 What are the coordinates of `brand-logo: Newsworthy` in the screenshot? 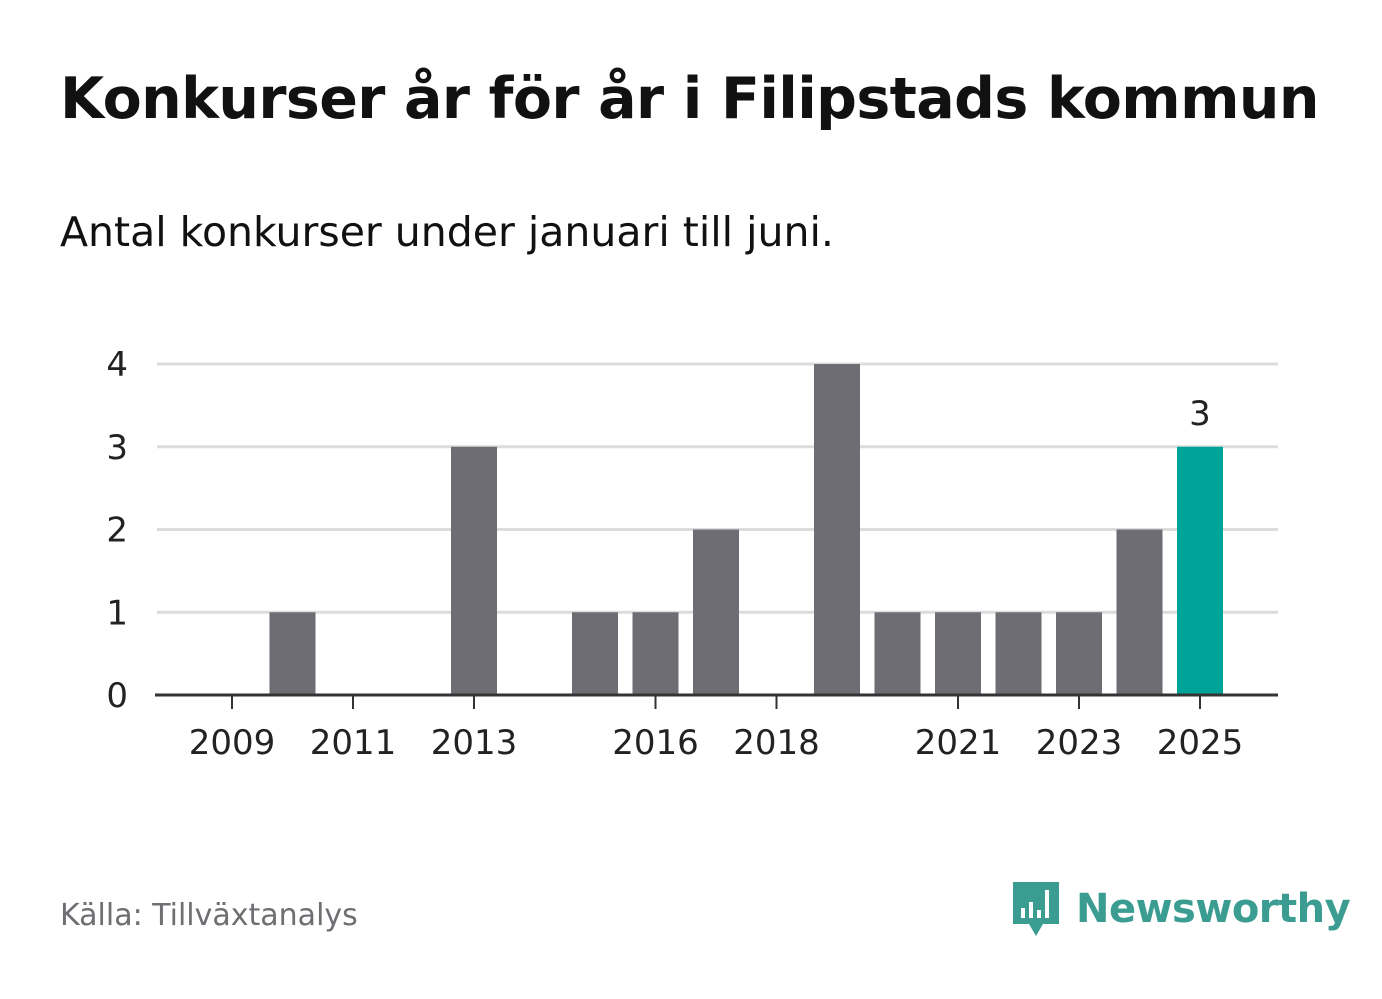 It's located at (1180, 909).